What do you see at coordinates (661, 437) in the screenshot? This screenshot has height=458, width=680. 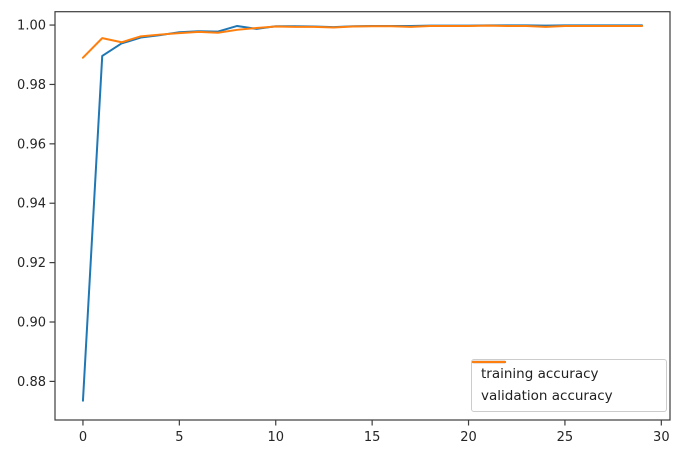 I see `x-tick-label: 30` at bounding box center [661, 437].